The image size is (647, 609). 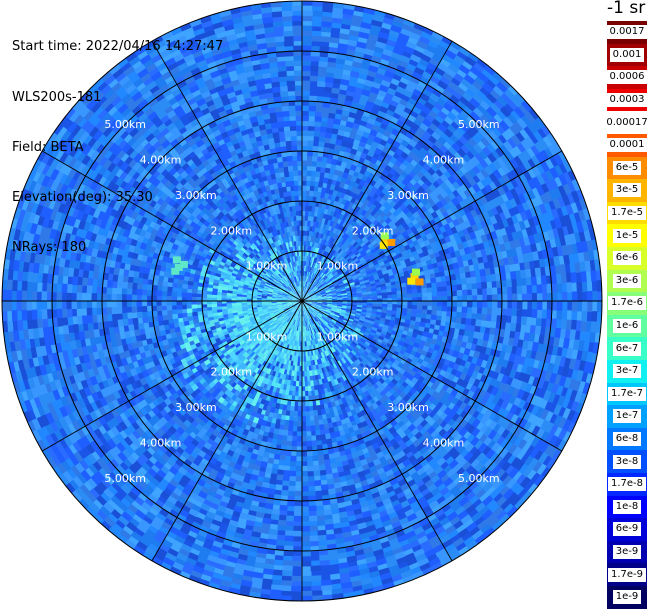 I want to click on colorbar-label: 1e-7, so click(x=627, y=416).